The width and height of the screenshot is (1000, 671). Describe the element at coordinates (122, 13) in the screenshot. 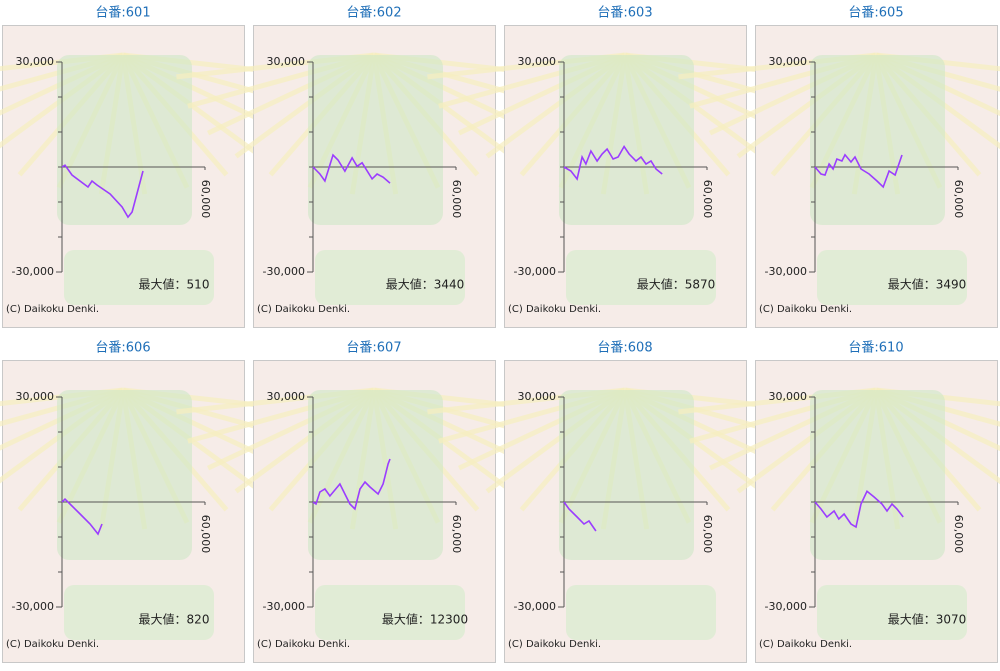

I see `chart-title: 台番:601` at that location.